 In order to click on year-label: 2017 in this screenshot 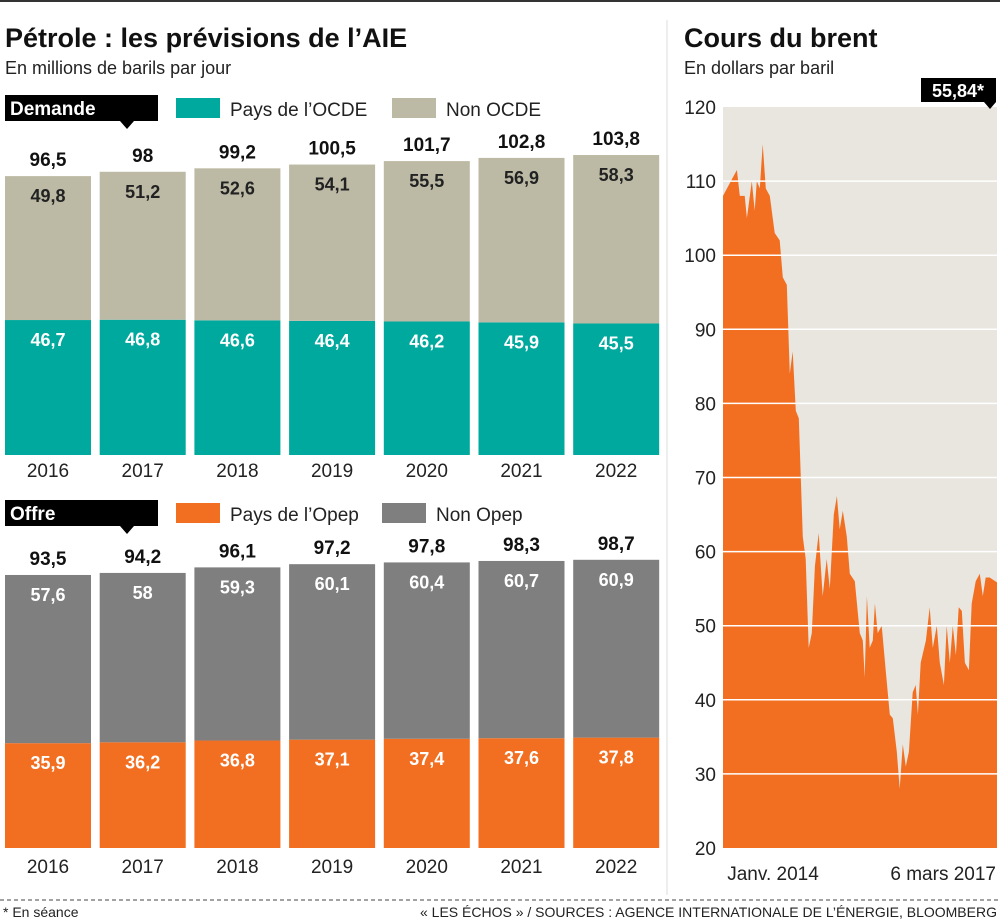, I will do `click(143, 471)`.